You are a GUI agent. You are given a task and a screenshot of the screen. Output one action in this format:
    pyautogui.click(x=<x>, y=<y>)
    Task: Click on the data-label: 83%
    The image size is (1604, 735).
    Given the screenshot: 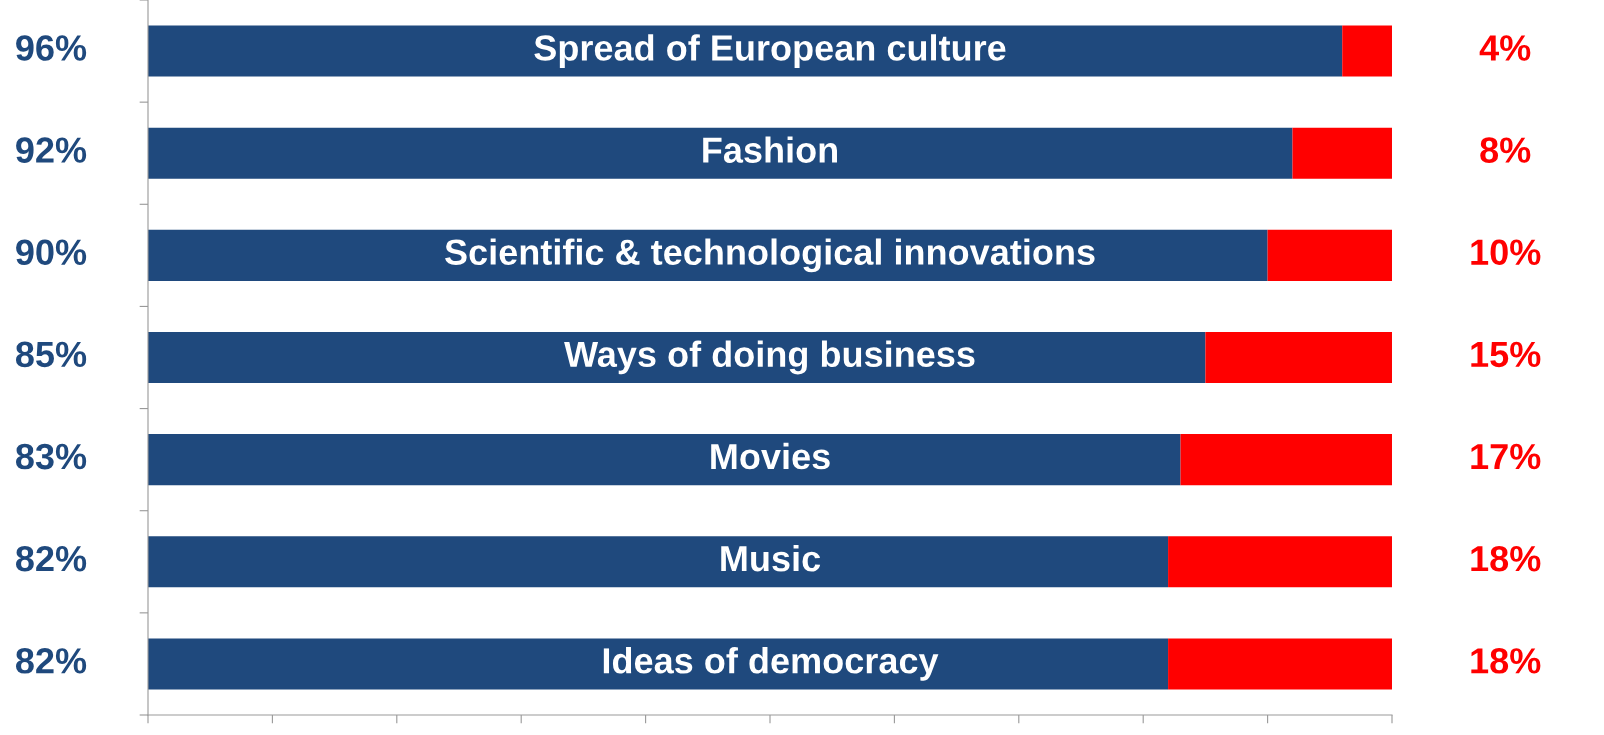 What is the action you would take?
    pyautogui.click(x=51, y=456)
    